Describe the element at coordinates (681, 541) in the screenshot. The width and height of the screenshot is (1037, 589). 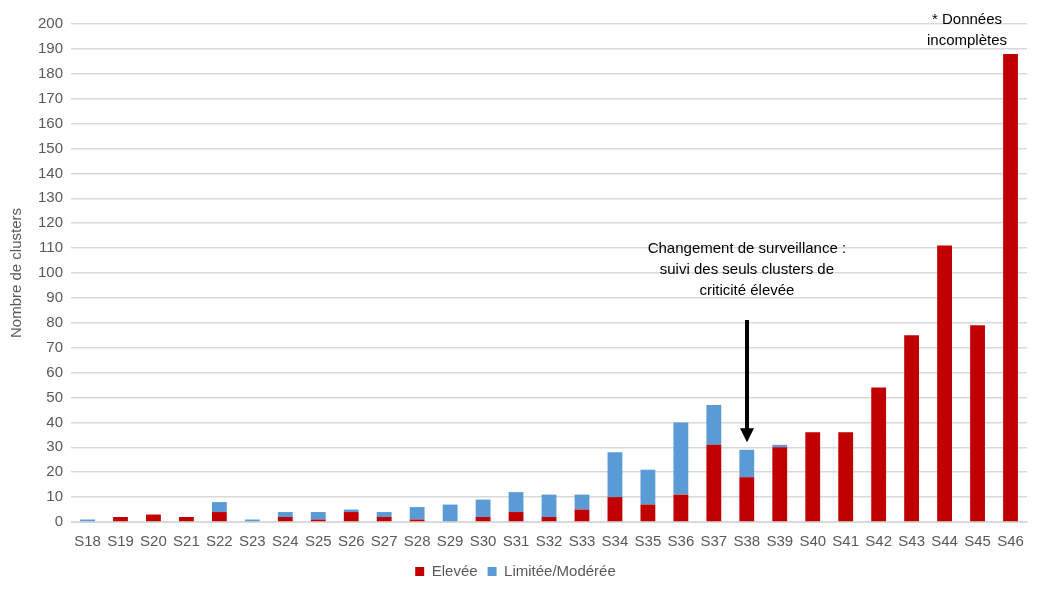
I see `x-tick-label: S36` at that location.